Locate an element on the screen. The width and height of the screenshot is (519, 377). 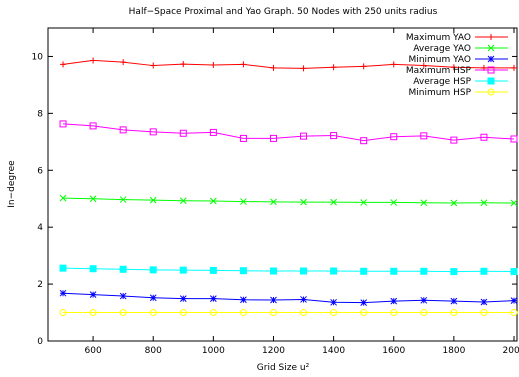
x-tick-label: 600 is located at coordinates (93, 351).